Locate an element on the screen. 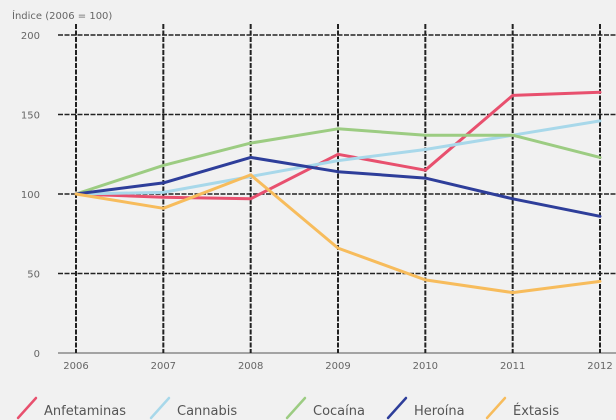  legend-label: Éxtasis is located at coordinates (536, 411).